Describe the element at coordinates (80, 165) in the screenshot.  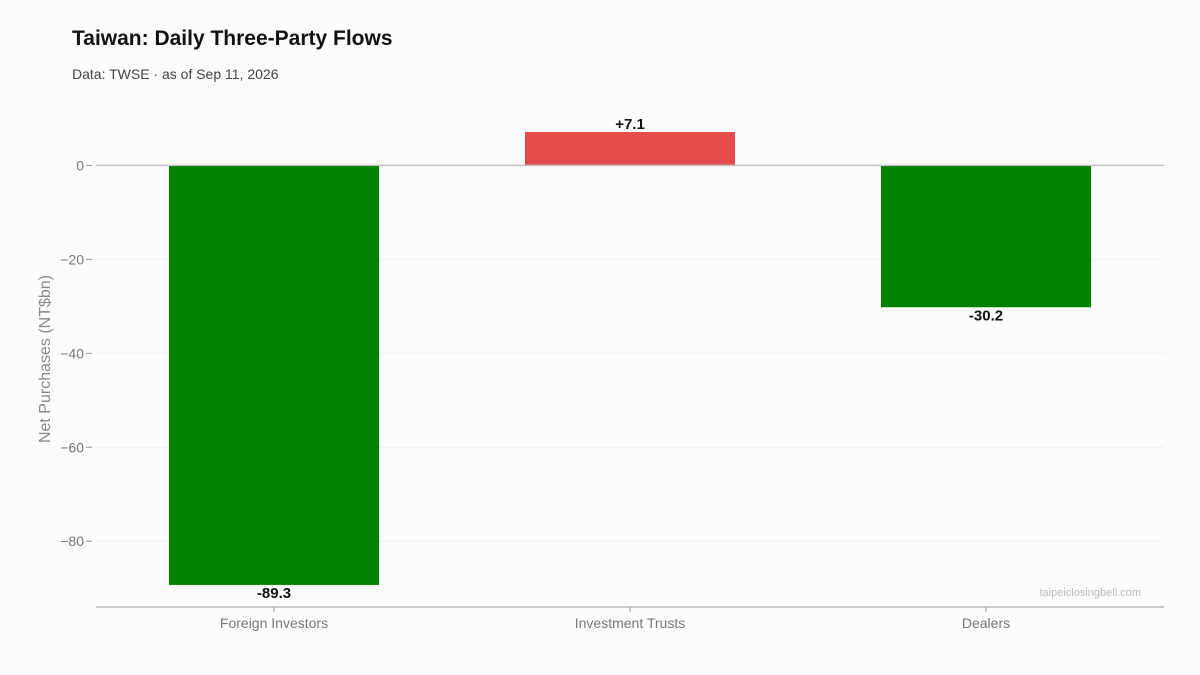
I see `y-tick-label: 0` at that location.